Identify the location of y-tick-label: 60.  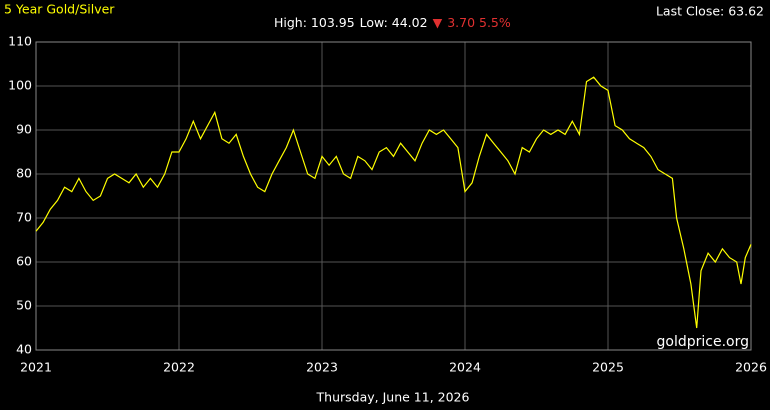
(24, 261).